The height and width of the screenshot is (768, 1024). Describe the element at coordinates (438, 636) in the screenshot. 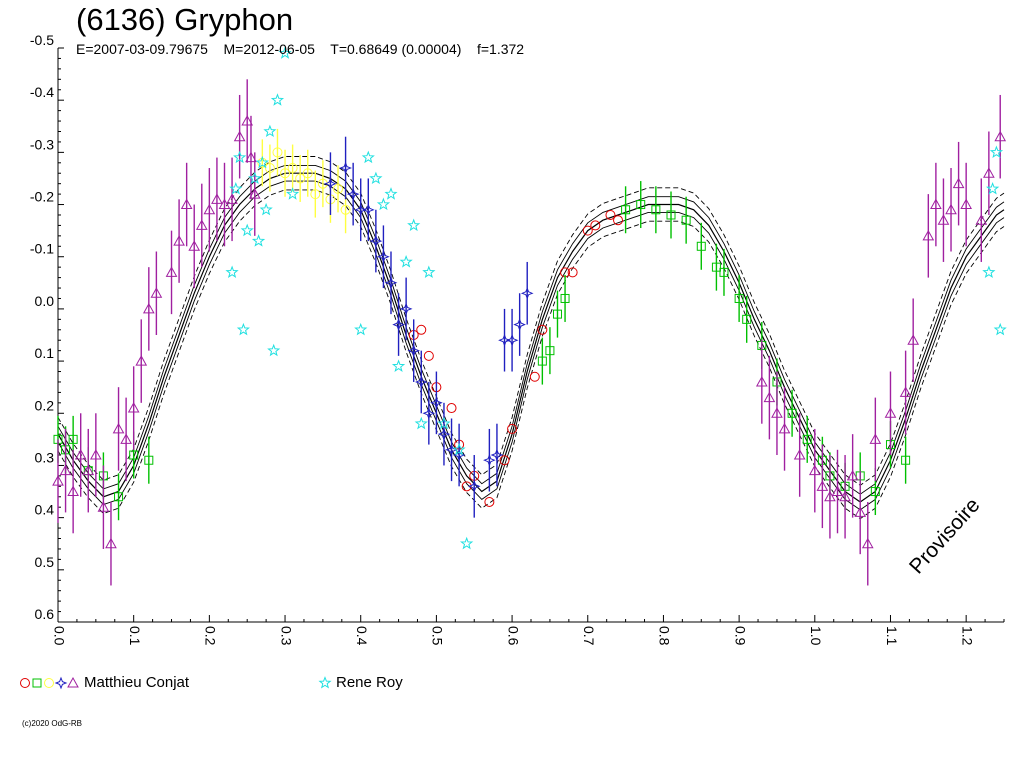

I see `x-tick-label: 0.5` at that location.